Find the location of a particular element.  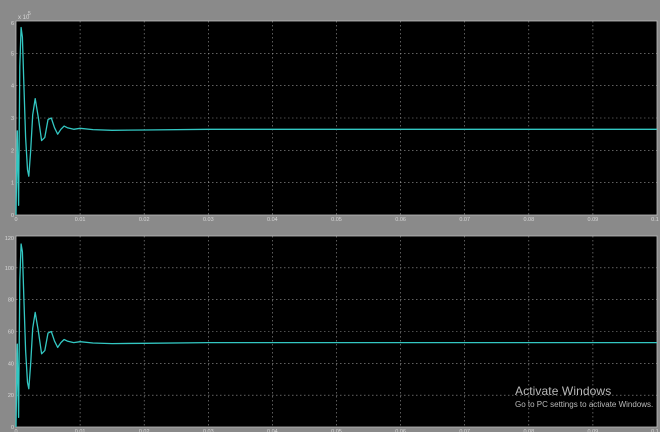

plot2-ytick-label: 100 is located at coordinates (9, 269).